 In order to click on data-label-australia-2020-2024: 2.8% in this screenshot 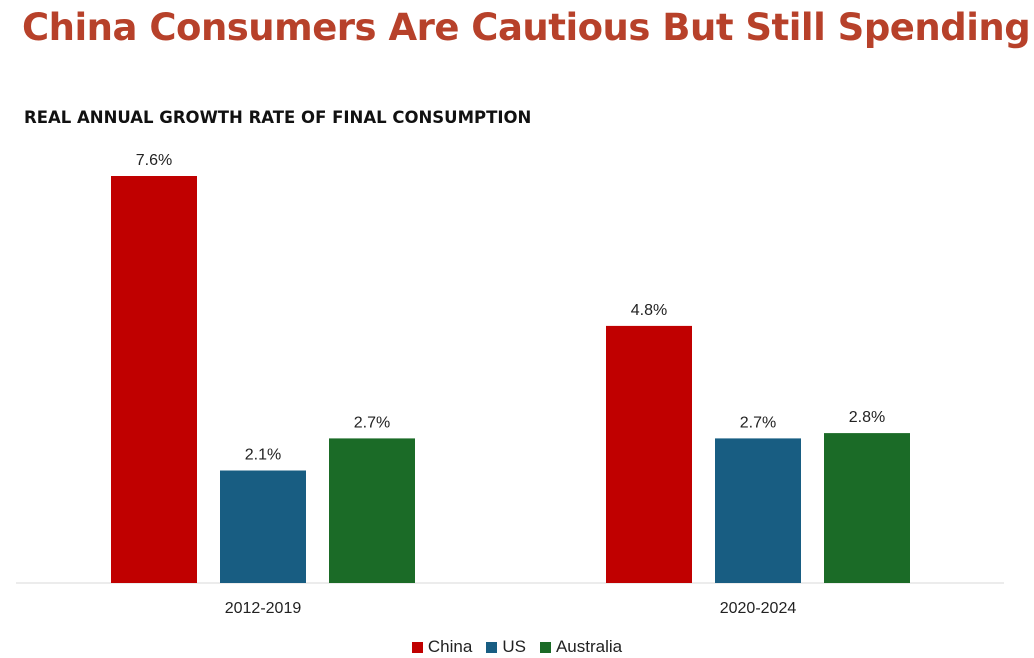, I will do `click(867, 417)`.